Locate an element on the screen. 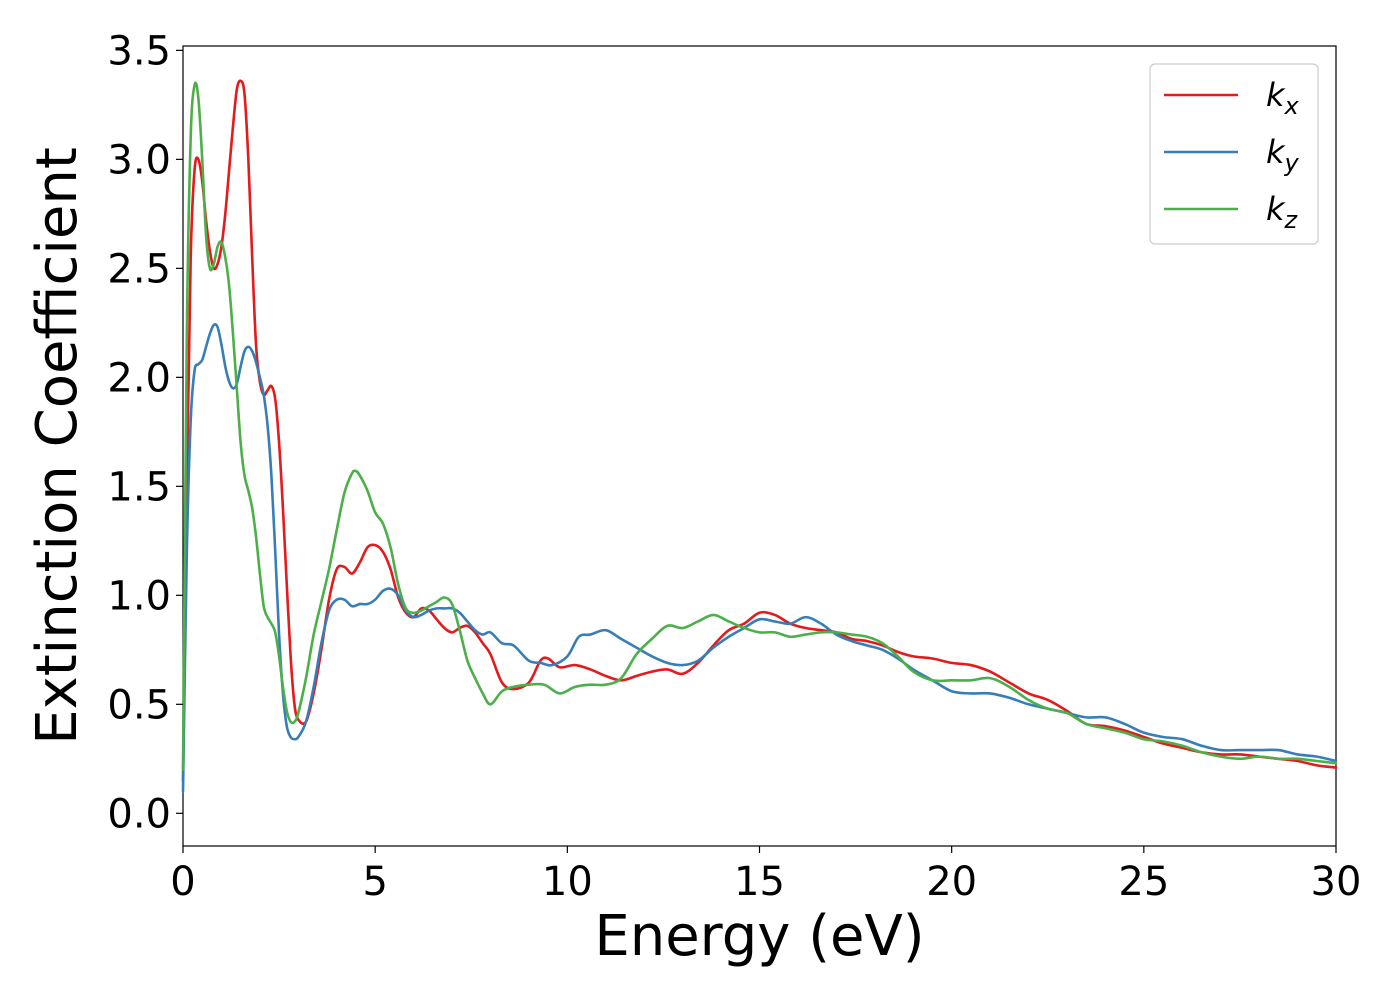 The image size is (1400, 1000). legend-entry-kx: kx is located at coordinates (1232, 98).